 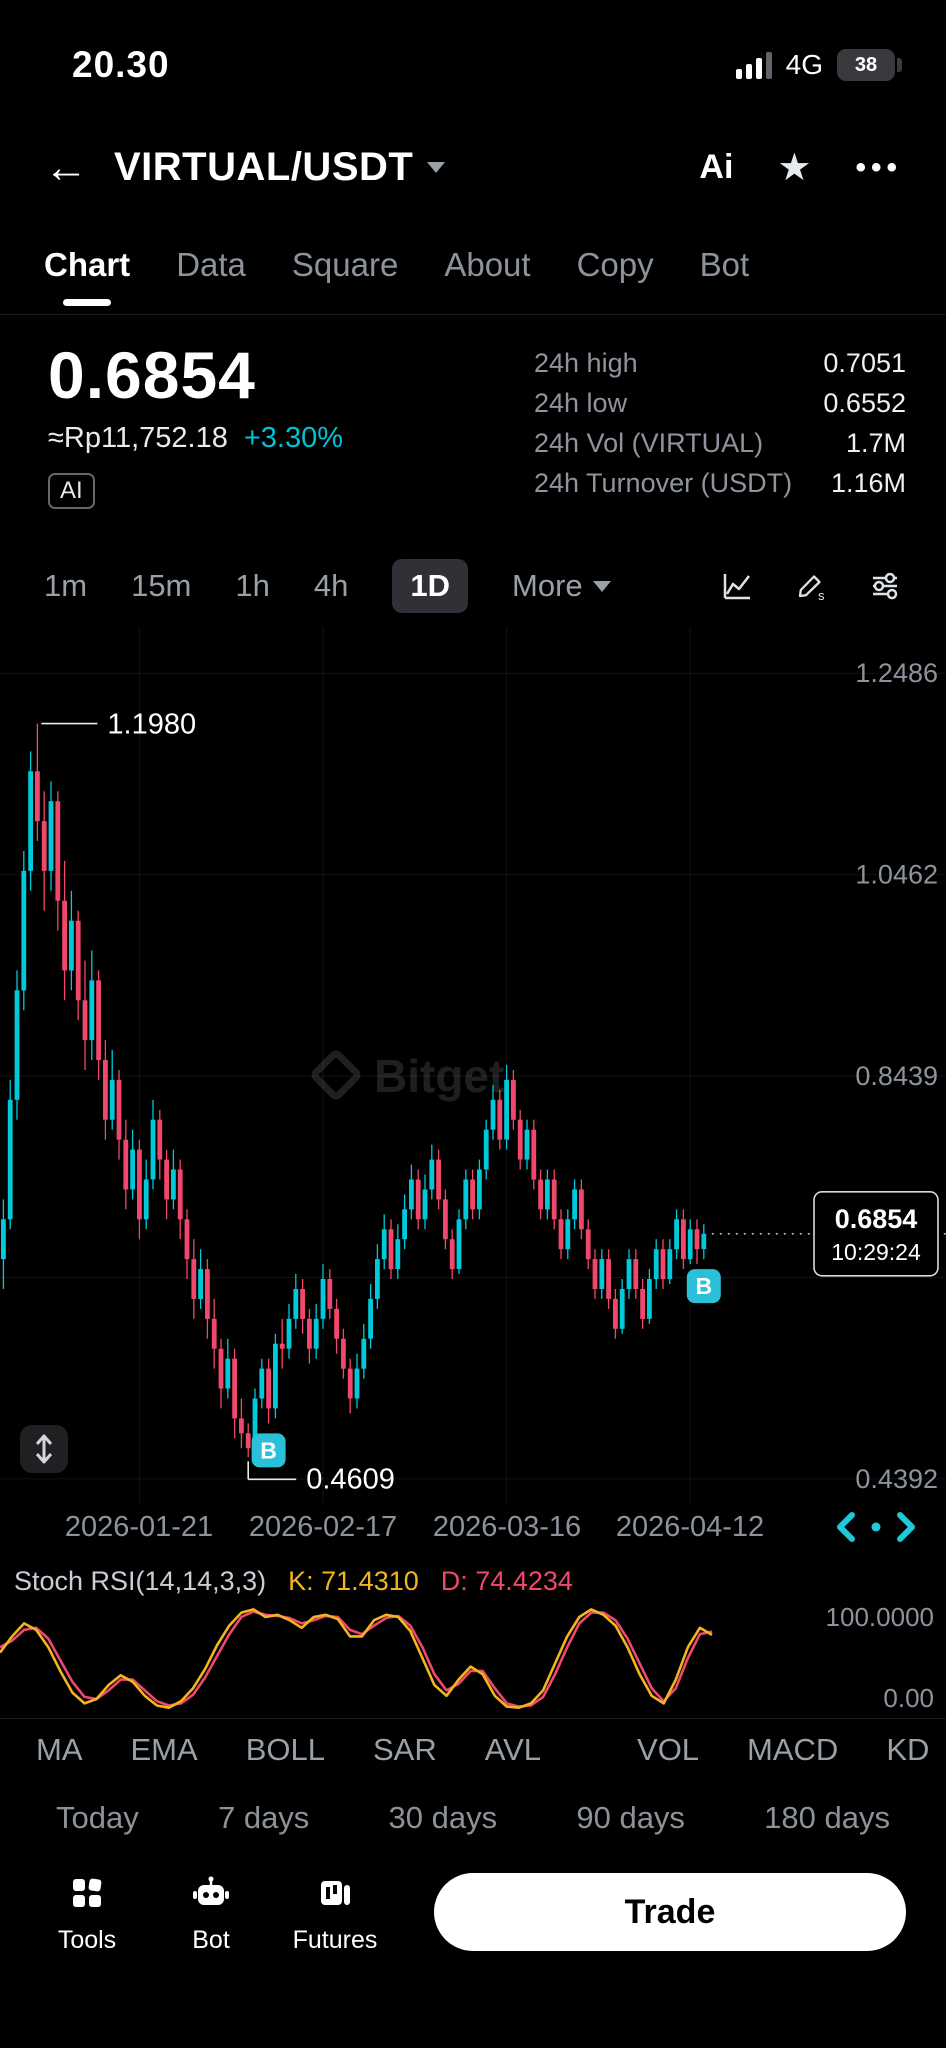 I want to click on pair-title: VIRTUAL/USDT, so click(x=264, y=167).